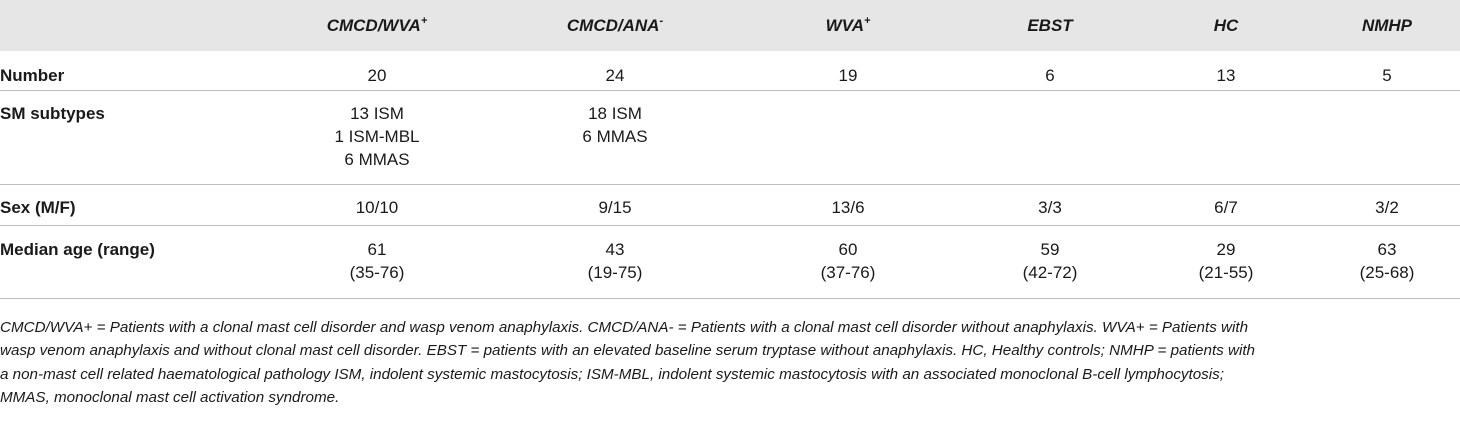  I want to click on header-label: HC, so click(1226, 25).